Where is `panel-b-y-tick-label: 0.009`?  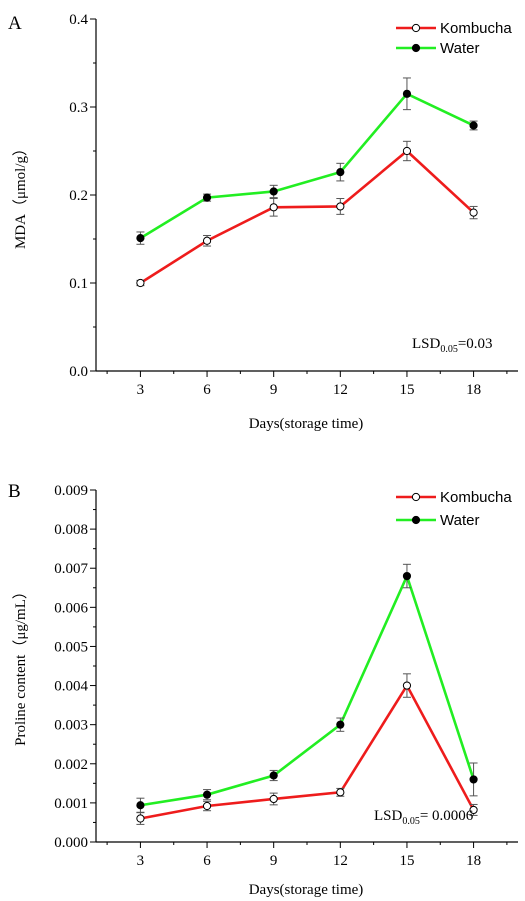
panel-b-y-tick-label: 0.009 is located at coordinates (71, 491).